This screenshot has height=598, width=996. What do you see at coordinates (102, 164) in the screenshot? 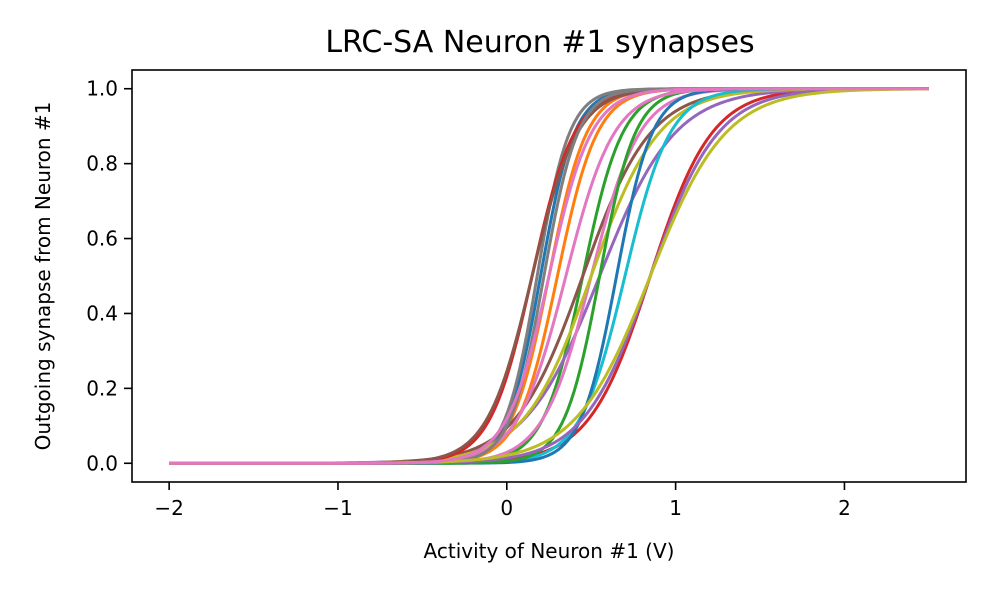
I see `y-tick-label: 0.8` at bounding box center [102, 164].